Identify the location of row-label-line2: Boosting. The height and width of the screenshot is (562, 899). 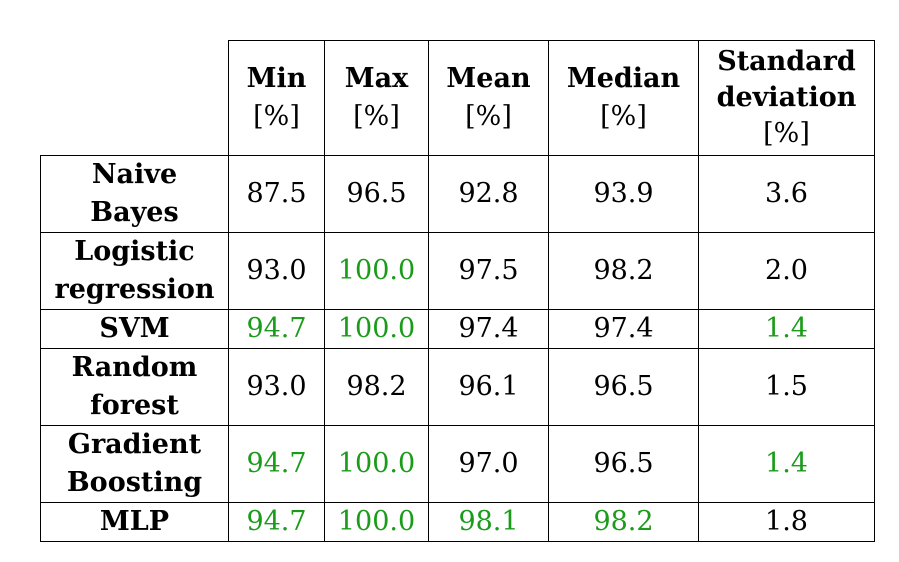
(134, 482).